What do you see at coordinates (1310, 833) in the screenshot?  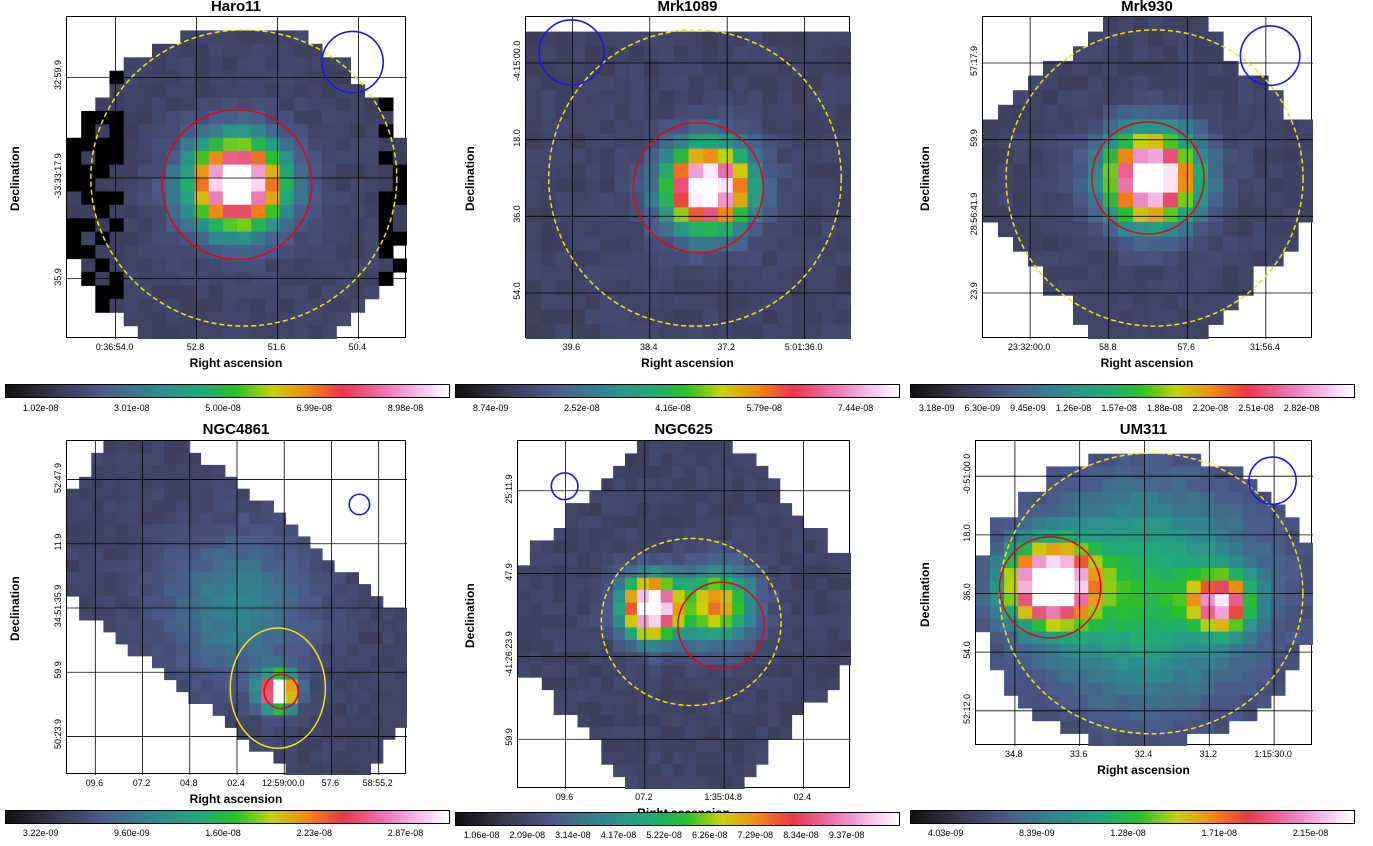 I see `colorbar-tick-label: 2.15e-08` at bounding box center [1310, 833].